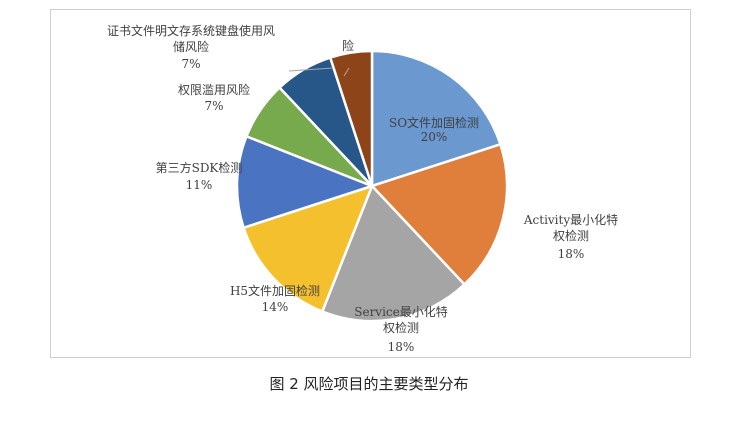 The image size is (738, 424). What do you see at coordinates (434, 137) in the screenshot?
I see `slice-percent-0: 20%` at bounding box center [434, 137].